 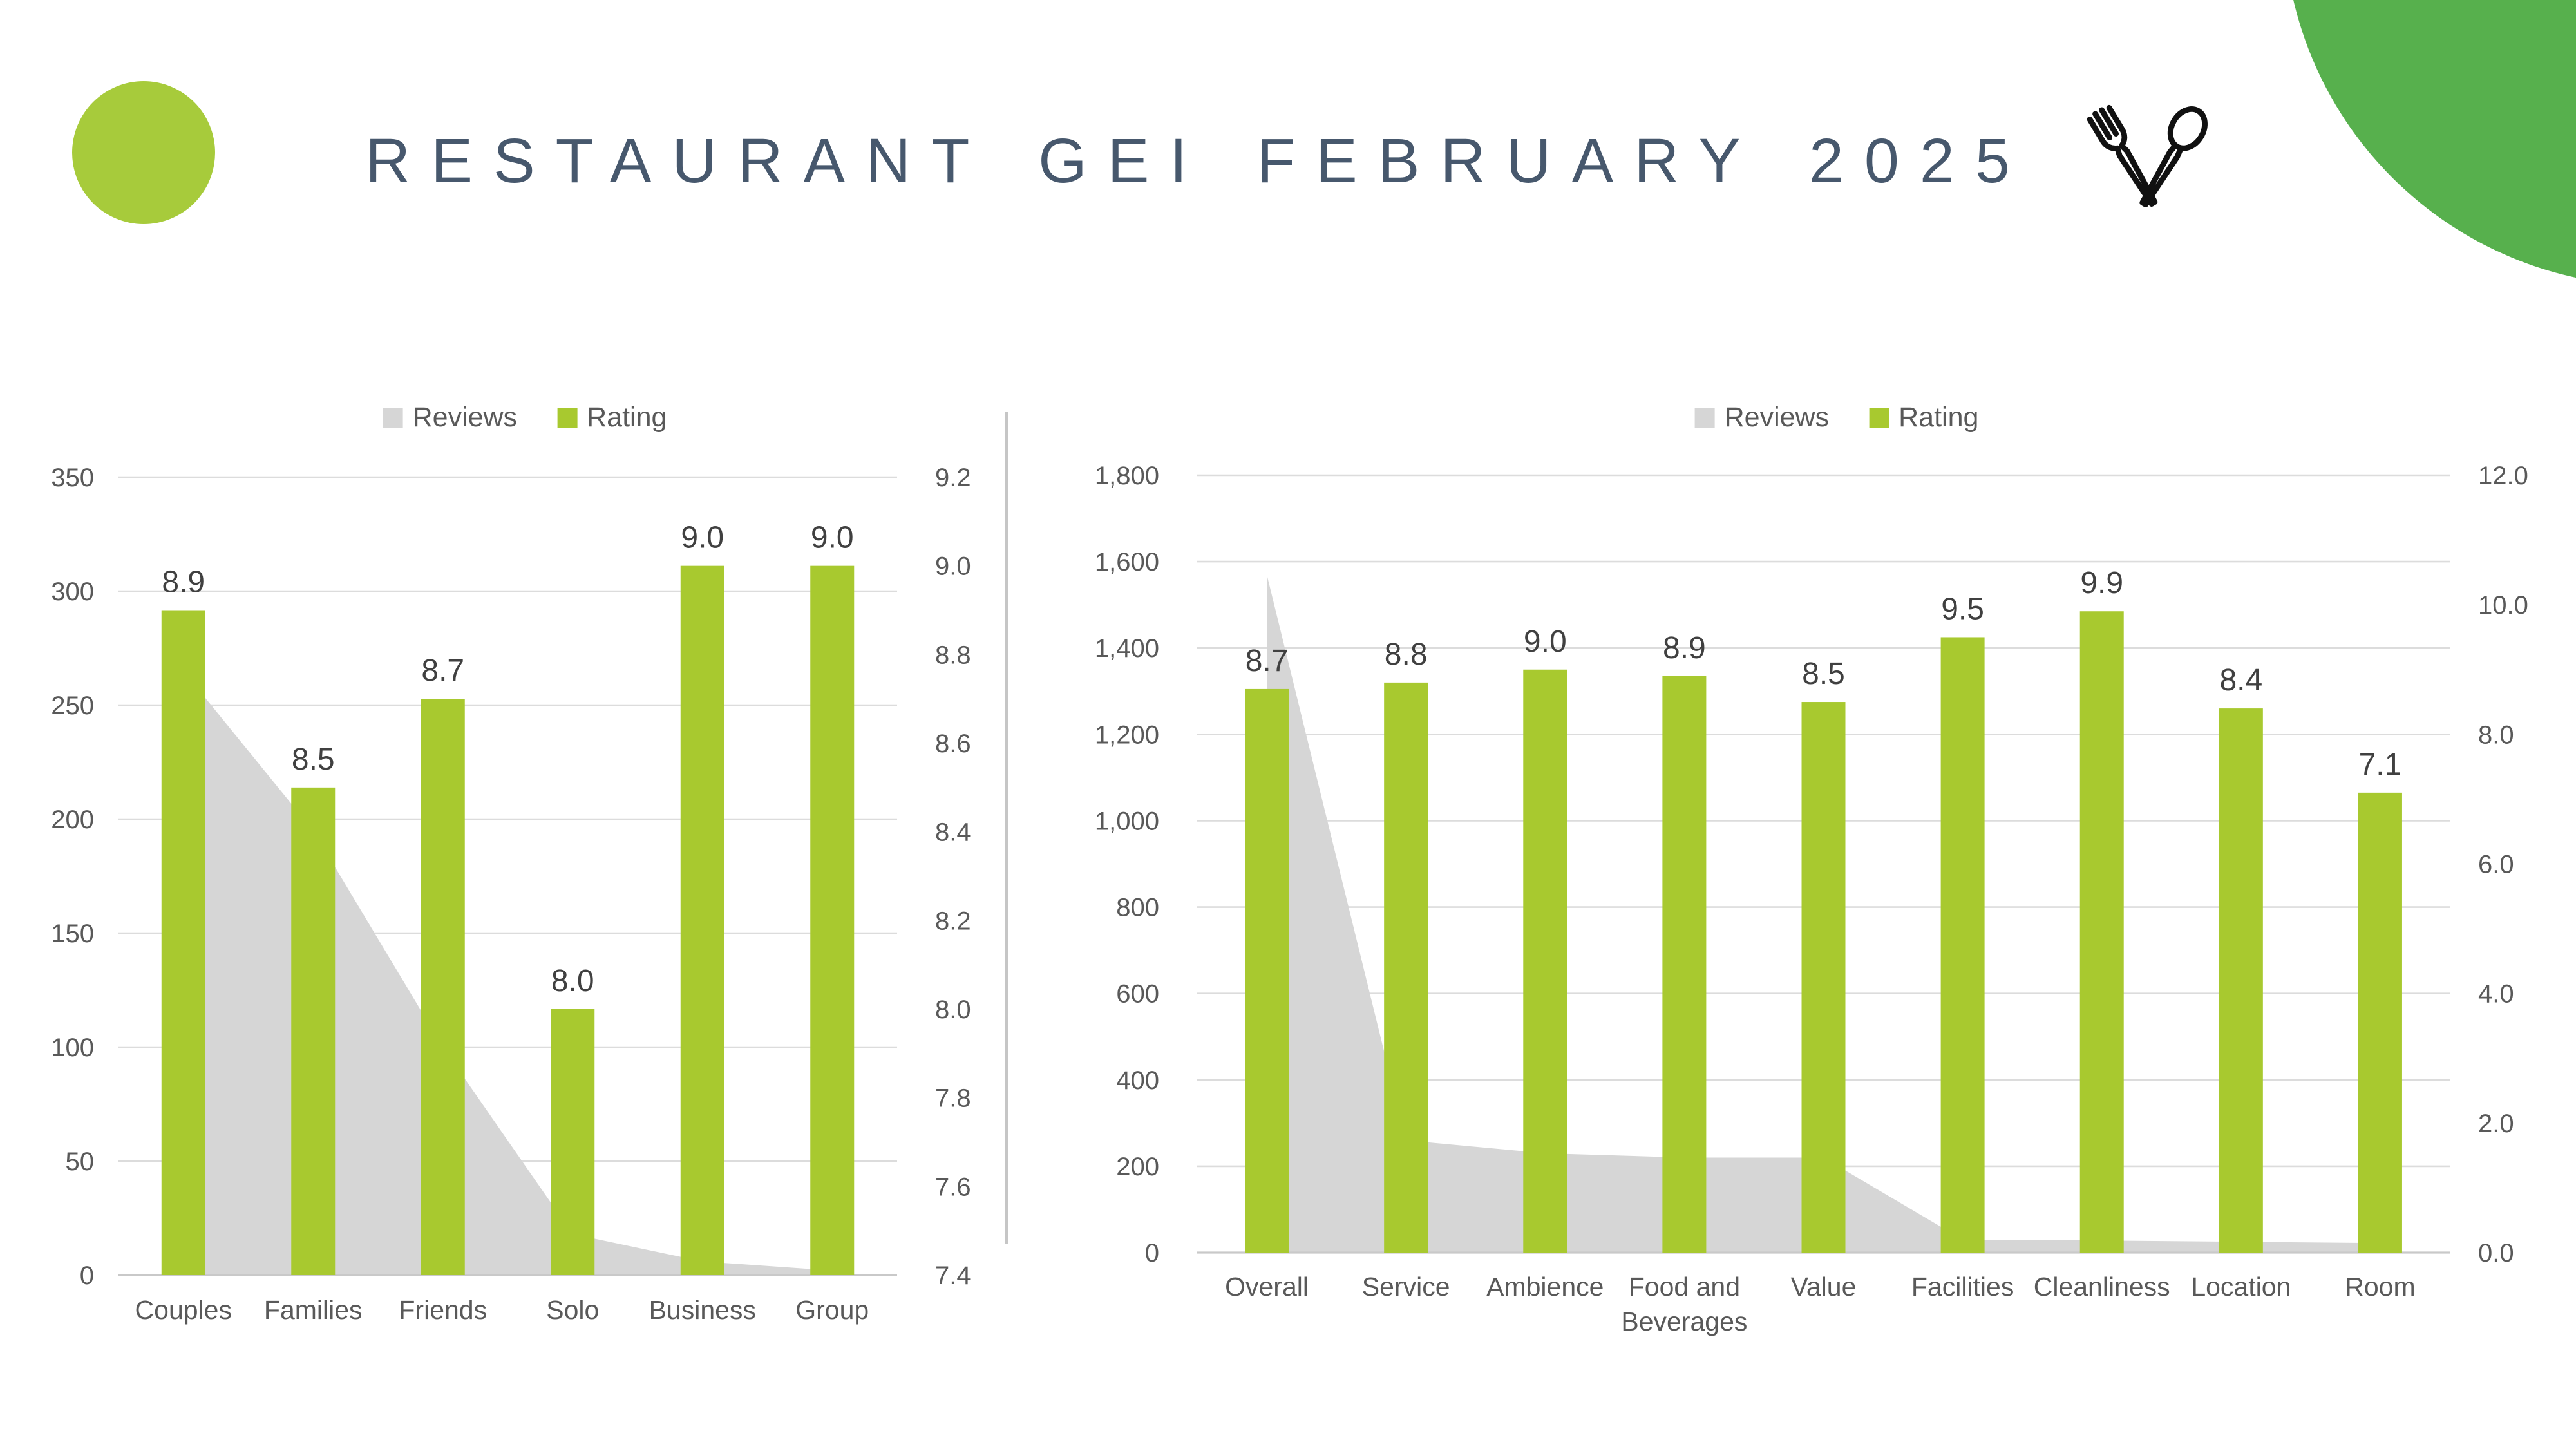 I want to click on category-label: Service, so click(x=1406, y=1287).